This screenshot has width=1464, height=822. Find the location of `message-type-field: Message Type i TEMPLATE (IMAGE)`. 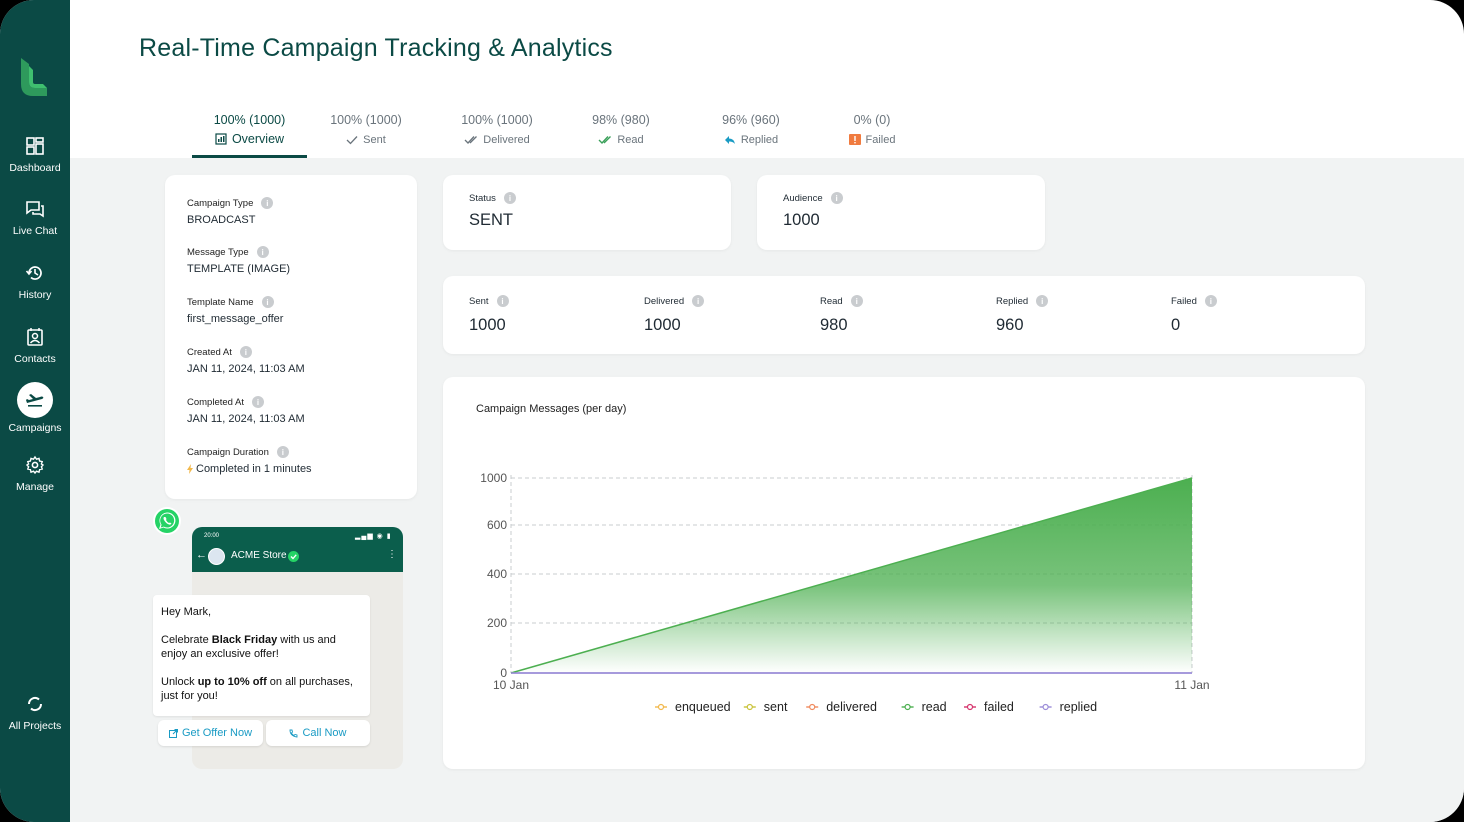

message-type-field: Message Type i TEMPLATE (IMAGE) is located at coordinates (238, 260).